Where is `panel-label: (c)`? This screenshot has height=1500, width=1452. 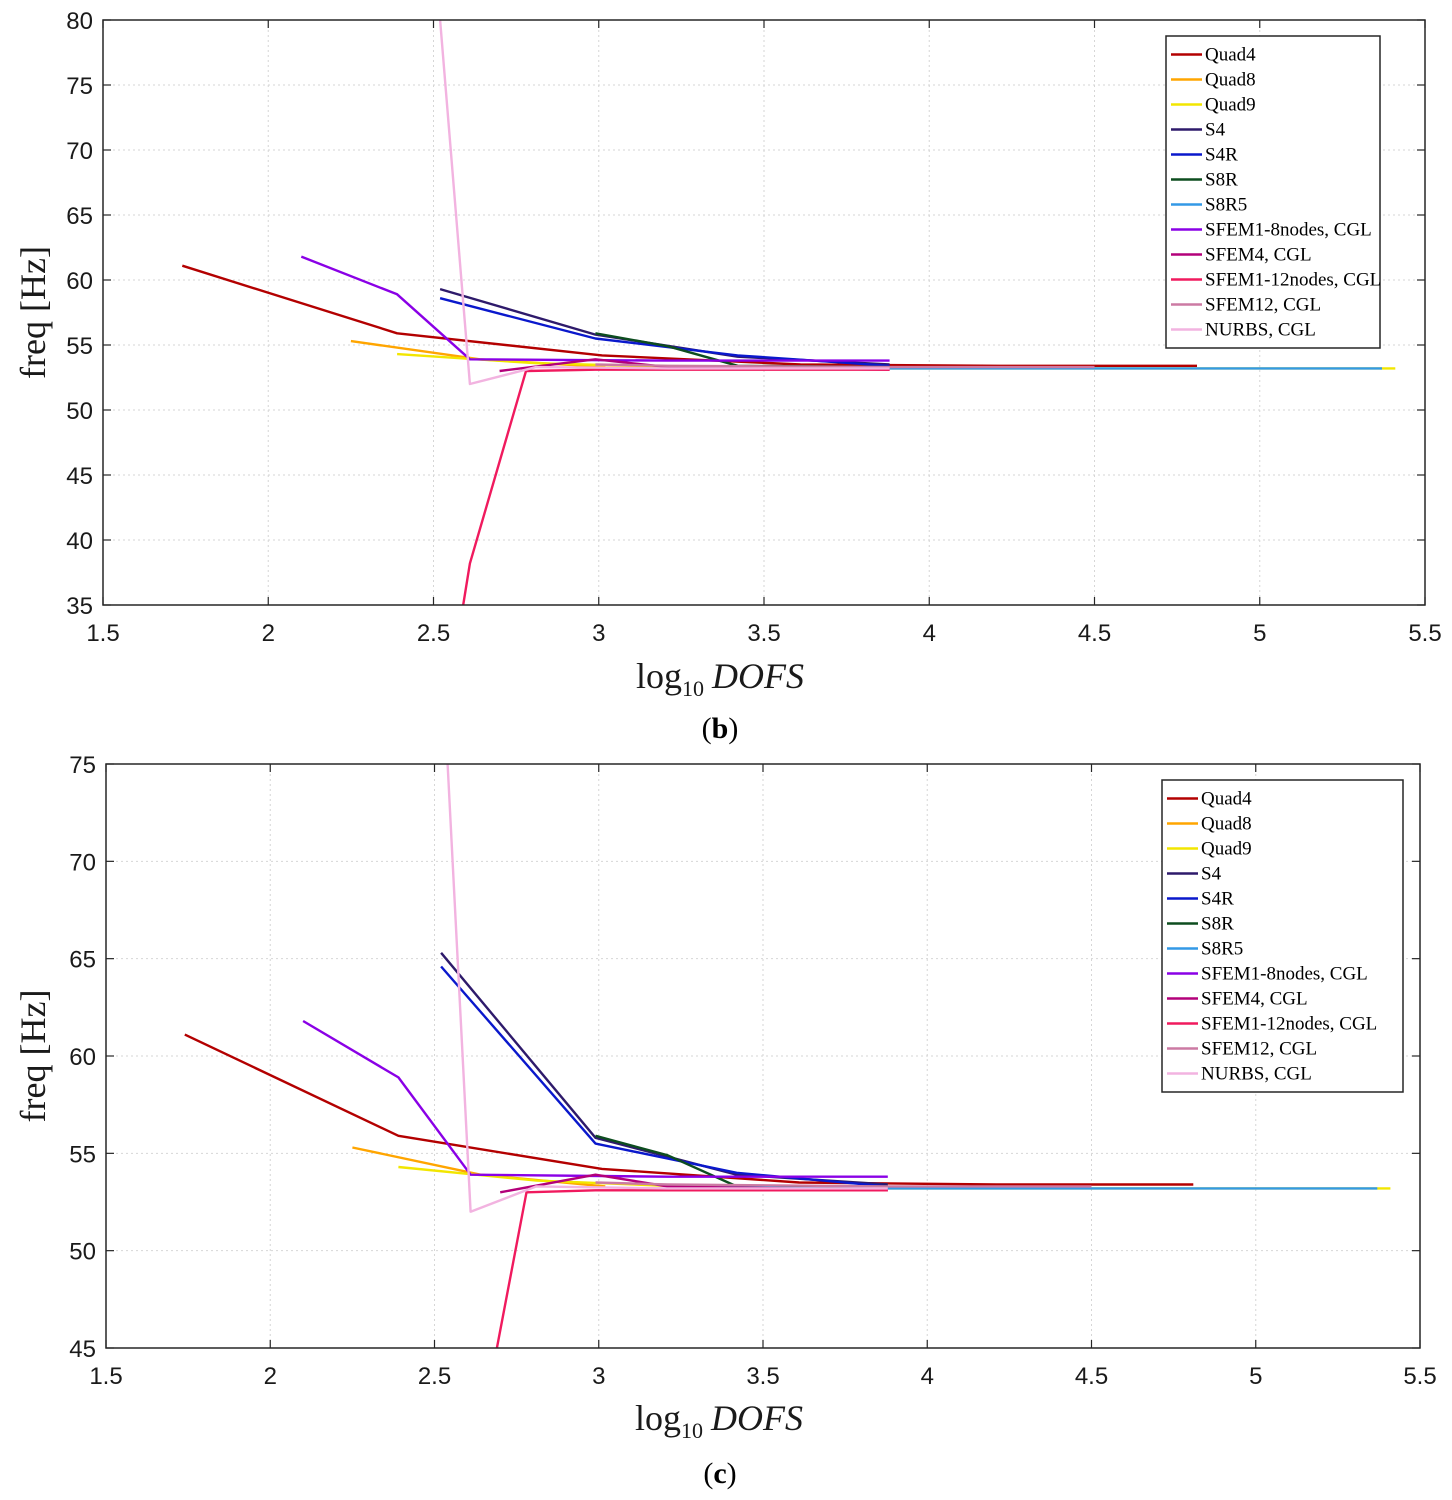
panel-label: (c) is located at coordinates (719, 1473).